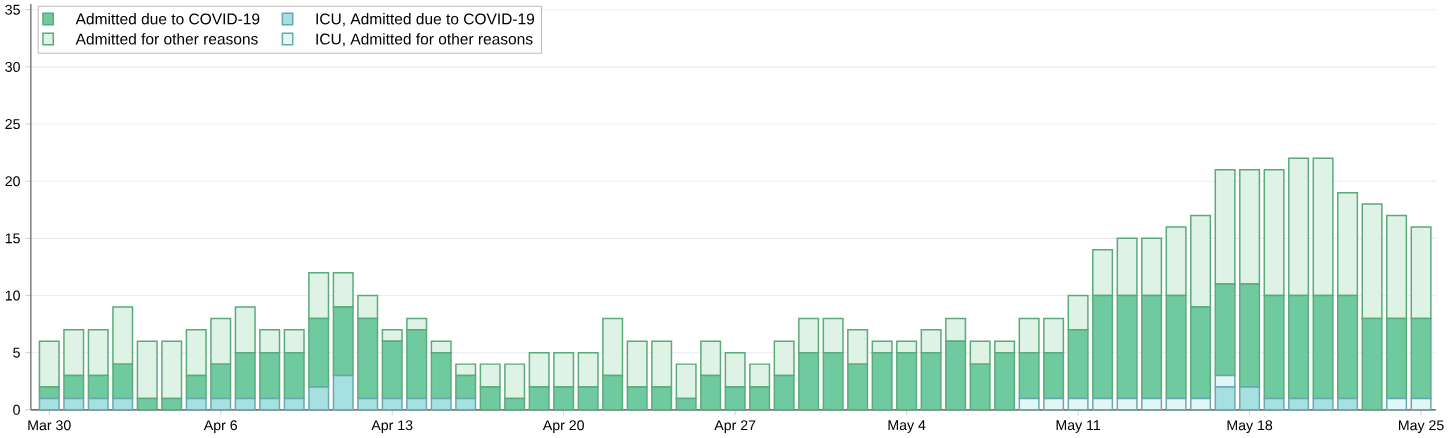 This screenshot has width=1449, height=438. Describe the element at coordinates (907, 427) in the screenshot. I see `x-tick-label: May 4` at that location.